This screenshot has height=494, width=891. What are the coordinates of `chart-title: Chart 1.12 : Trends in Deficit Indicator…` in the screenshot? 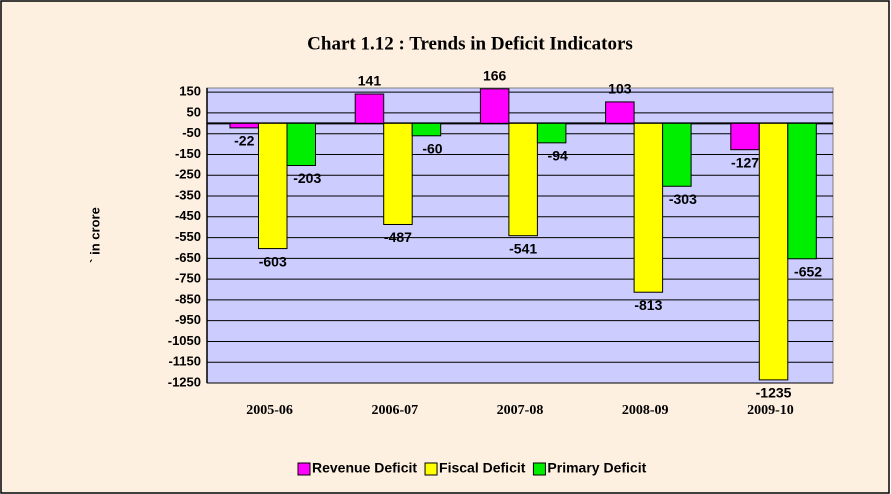 It's located at (470, 43).